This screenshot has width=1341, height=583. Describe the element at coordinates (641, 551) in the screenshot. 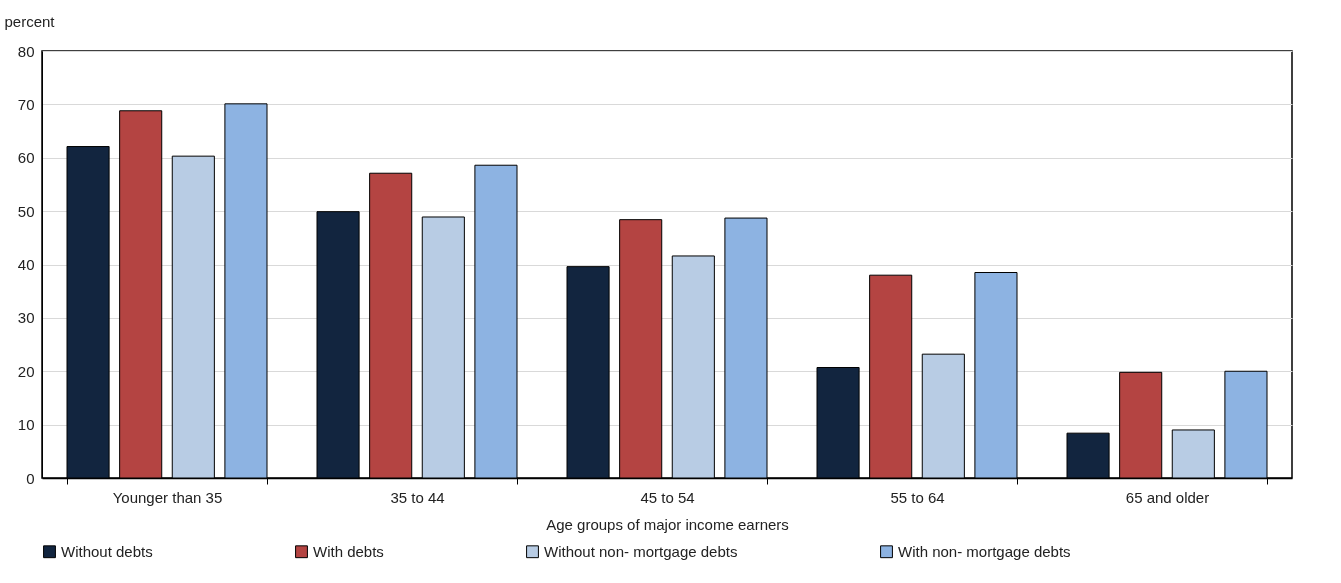

I see `legend-label: Without non- mortgage debts` at that location.